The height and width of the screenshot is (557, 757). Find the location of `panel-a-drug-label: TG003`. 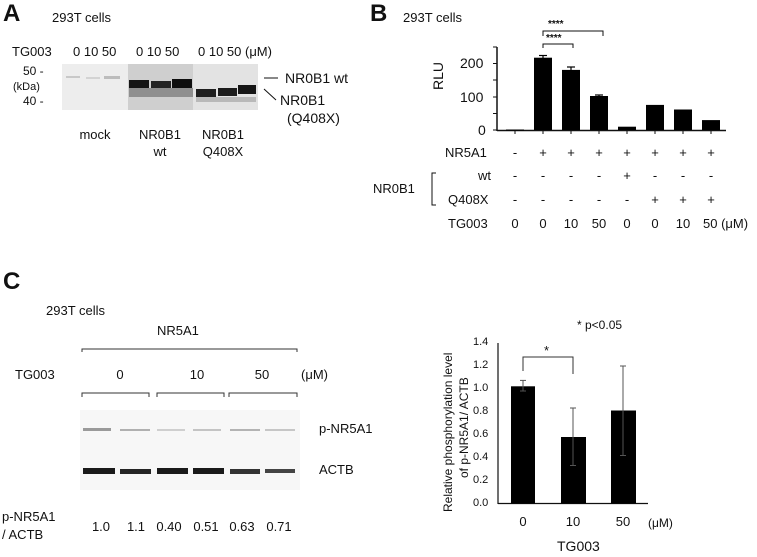

panel-a-drug-label: TG003 is located at coordinates (32, 51).